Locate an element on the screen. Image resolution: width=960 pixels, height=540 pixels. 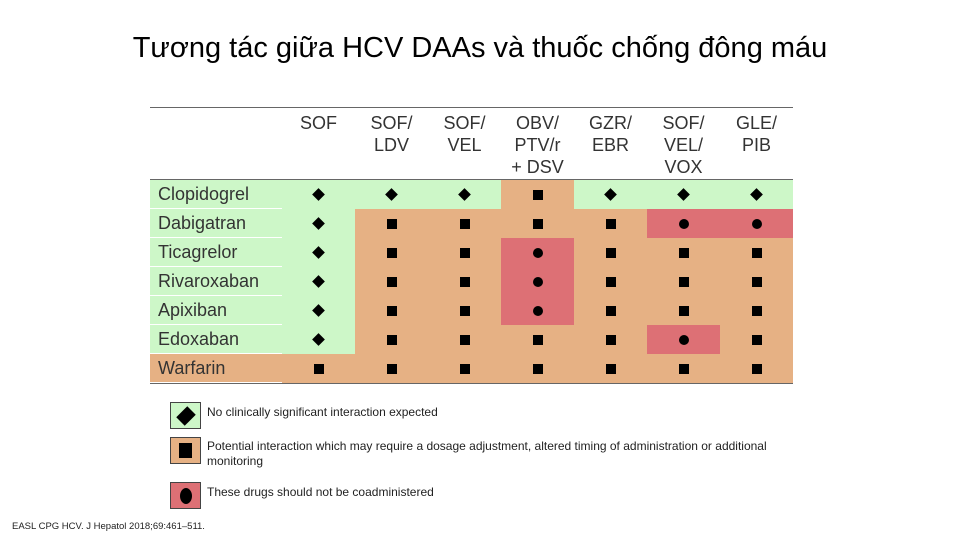
table-corner is located at coordinates (216, 144).